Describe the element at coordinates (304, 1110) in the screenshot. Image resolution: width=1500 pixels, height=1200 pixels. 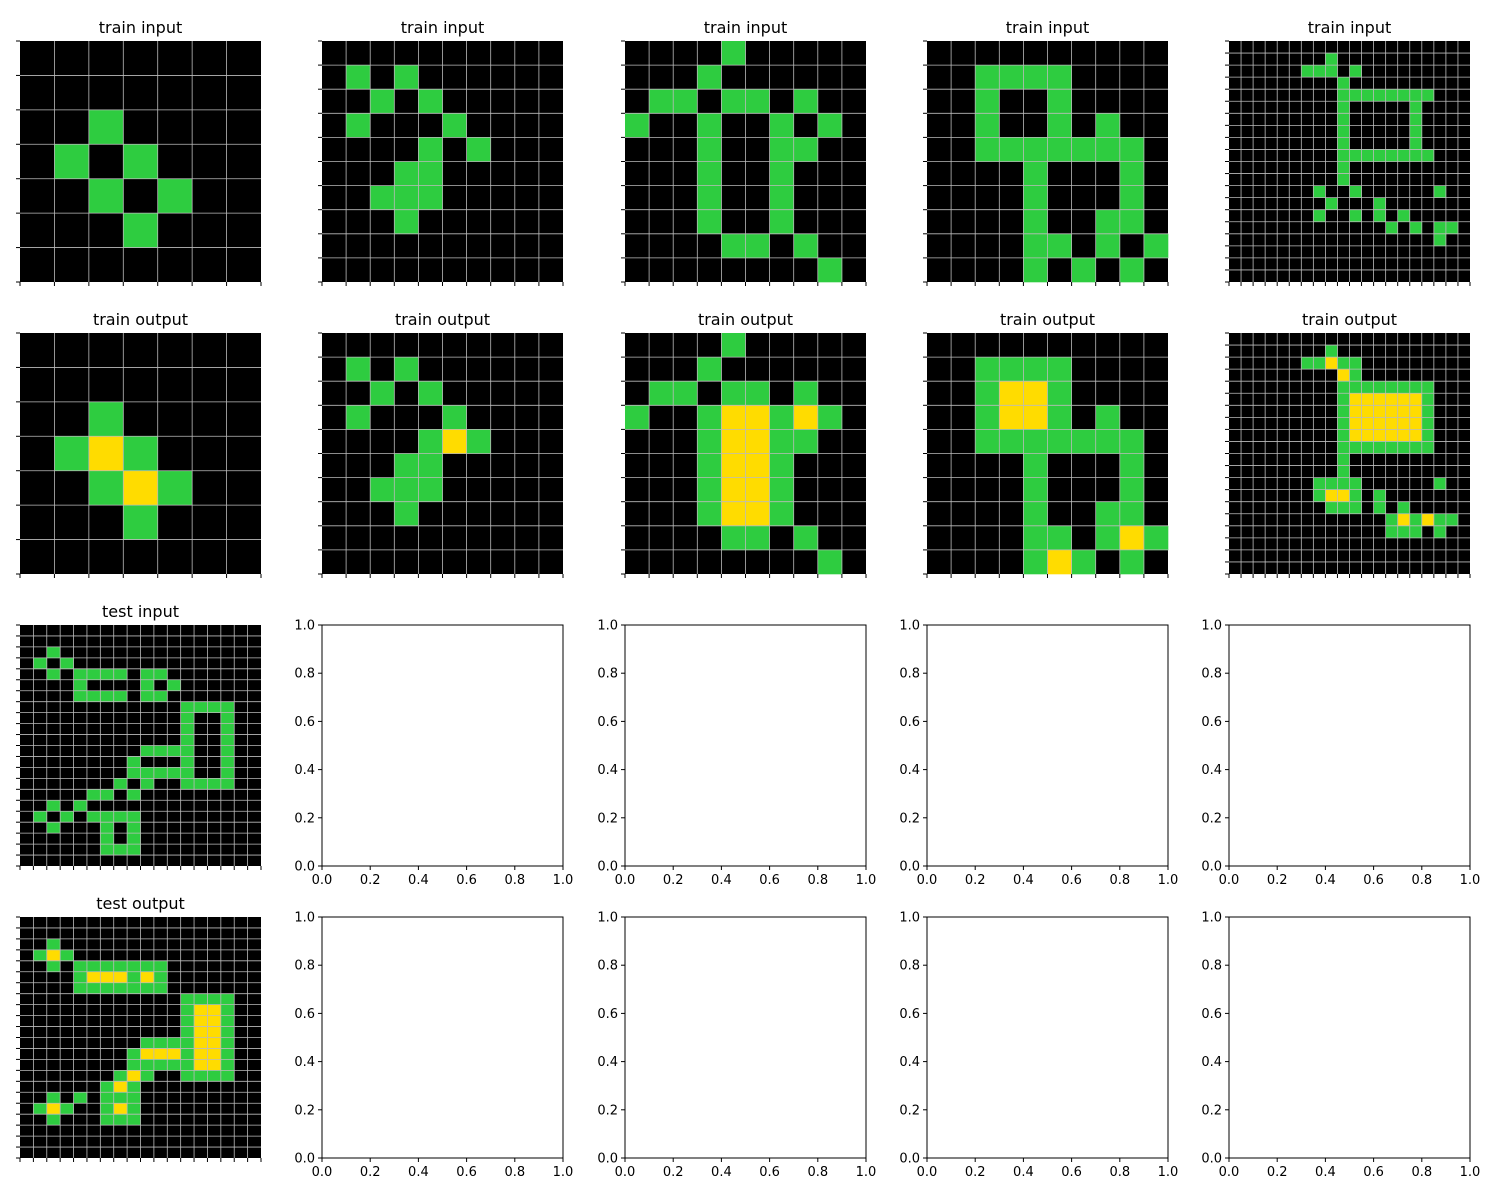
I see `y-tick-label: 0.2` at that location.